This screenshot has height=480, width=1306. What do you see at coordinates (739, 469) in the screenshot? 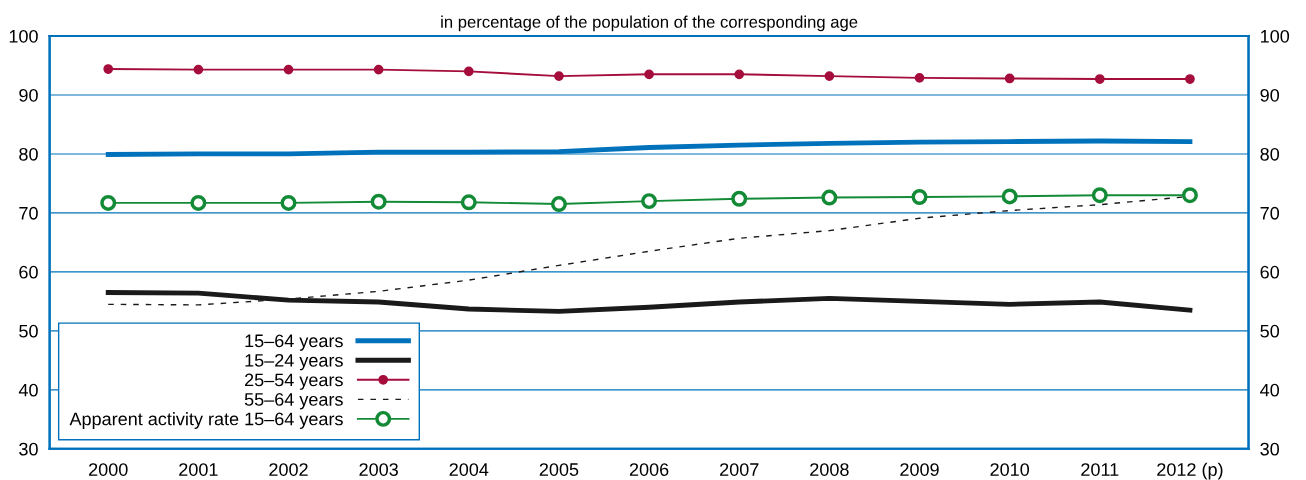
I see `x-tick-label: 2007` at bounding box center [739, 469].